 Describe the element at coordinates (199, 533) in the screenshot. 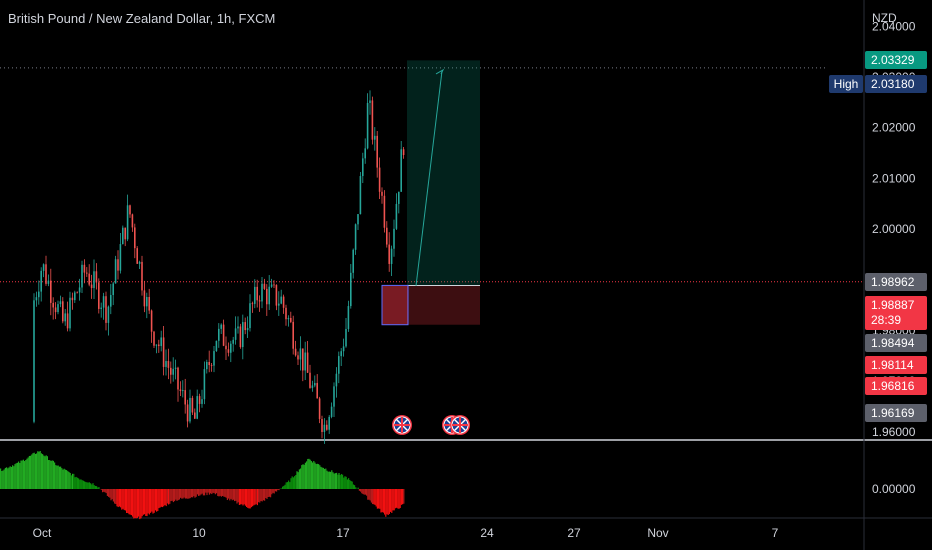

I see `x-tick-label: 10` at that location.